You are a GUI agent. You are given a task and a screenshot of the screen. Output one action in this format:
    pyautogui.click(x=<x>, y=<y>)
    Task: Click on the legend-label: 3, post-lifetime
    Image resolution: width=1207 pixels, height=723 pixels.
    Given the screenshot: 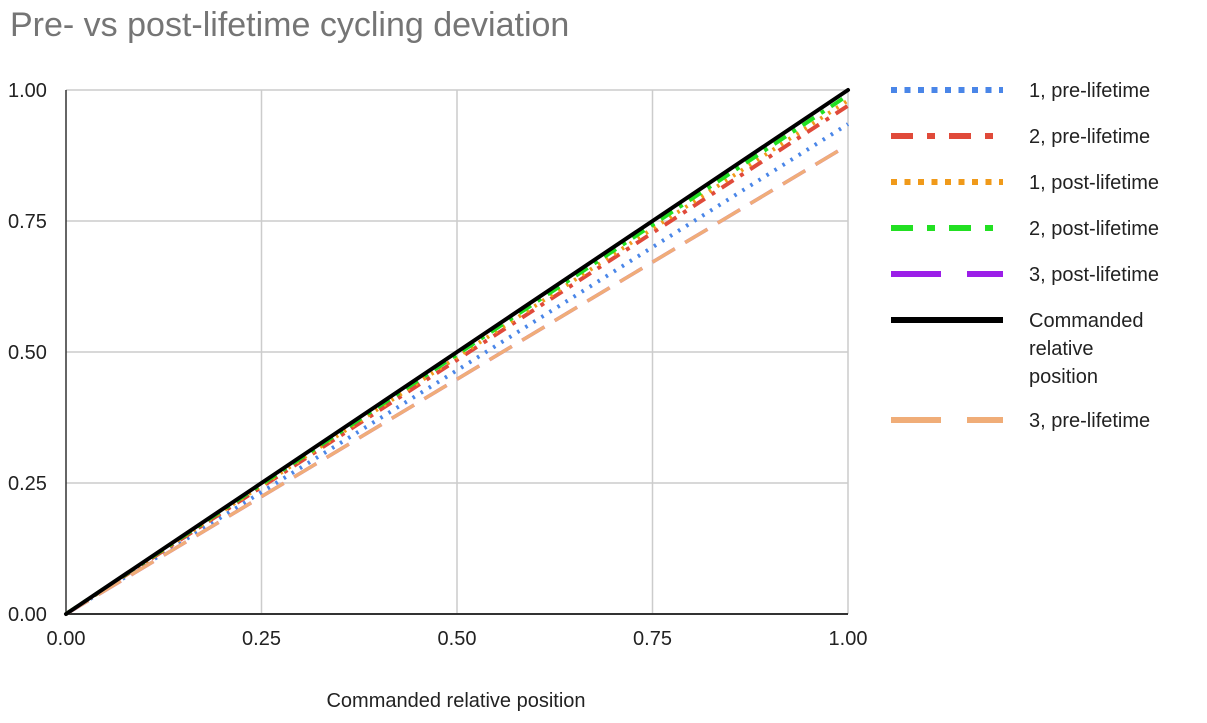 What is the action you would take?
    pyautogui.click(x=1094, y=275)
    